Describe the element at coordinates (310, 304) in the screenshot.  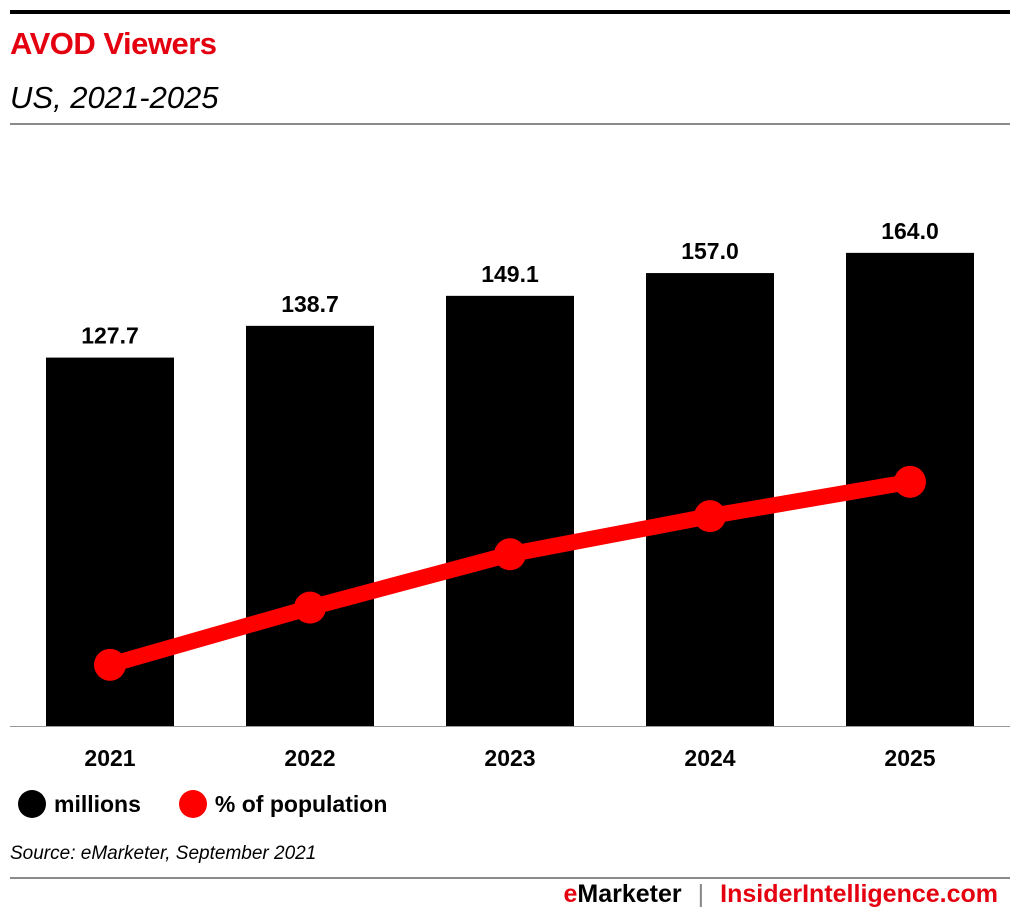
I see `bar-label-2022: 138.7` at that location.